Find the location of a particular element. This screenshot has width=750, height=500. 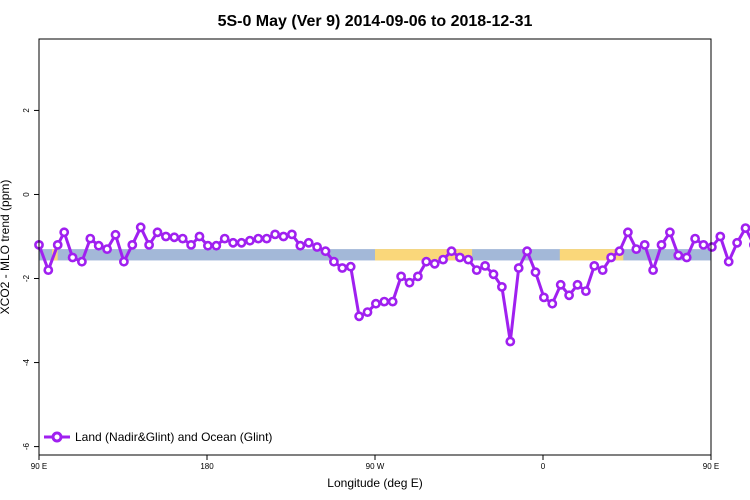

y-tick-label: -2 is located at coordinates (26, 278).